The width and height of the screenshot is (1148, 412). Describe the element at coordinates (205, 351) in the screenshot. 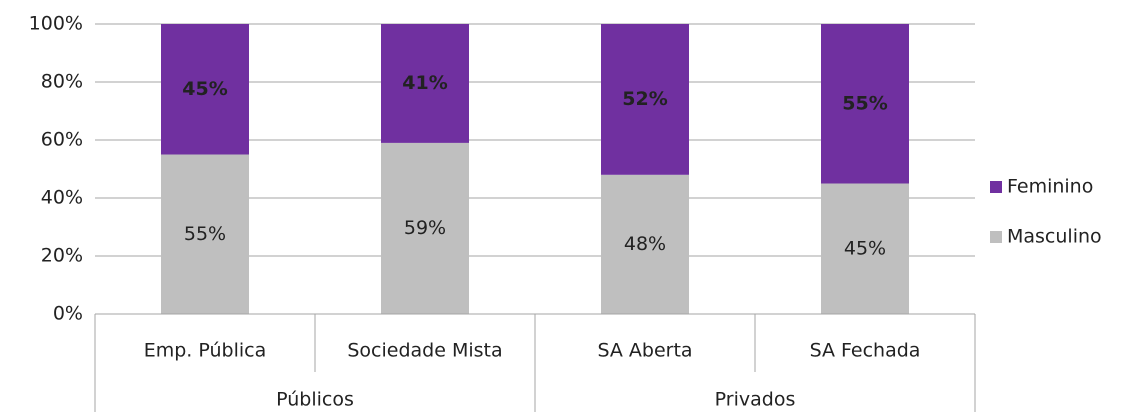

I see `x-tick-label: Emp. Pública` at that location.